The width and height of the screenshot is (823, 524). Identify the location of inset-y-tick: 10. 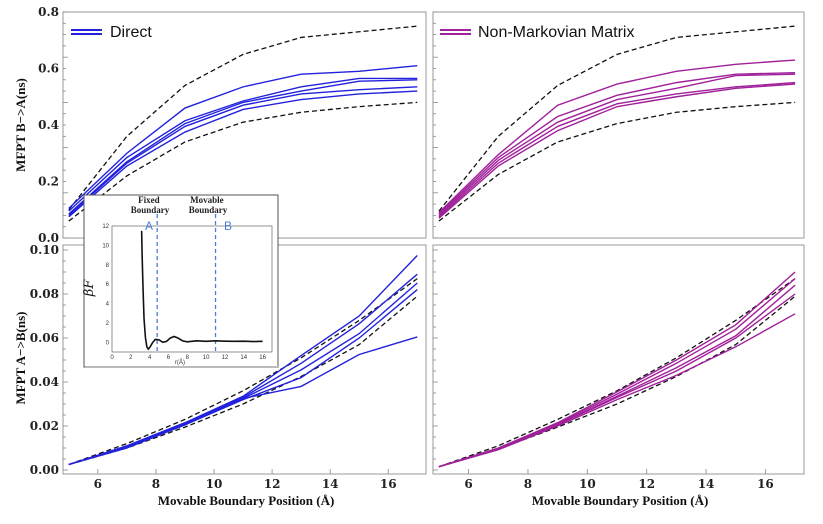
(105, 246).